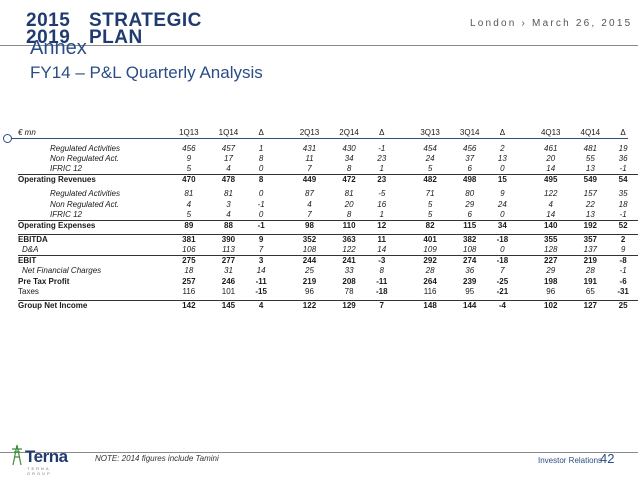  I want to click on table-cell: 16, so click(382, 204).